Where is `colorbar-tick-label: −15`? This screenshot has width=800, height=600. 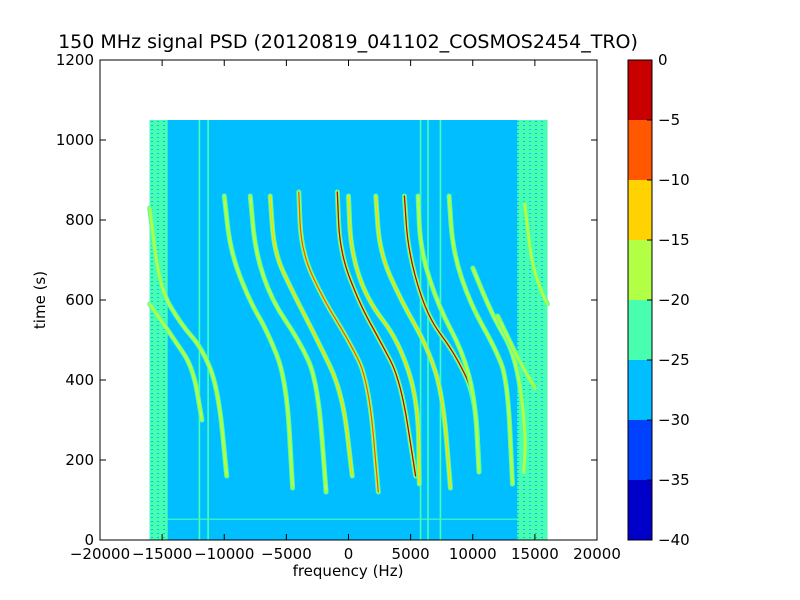 colorbar-tick-label: −15 is located at coordinates (674, 240).